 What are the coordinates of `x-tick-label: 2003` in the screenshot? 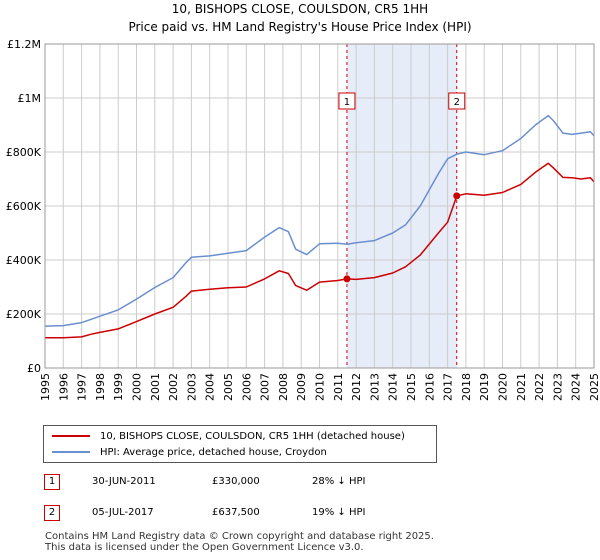 It's located at (191, 387).